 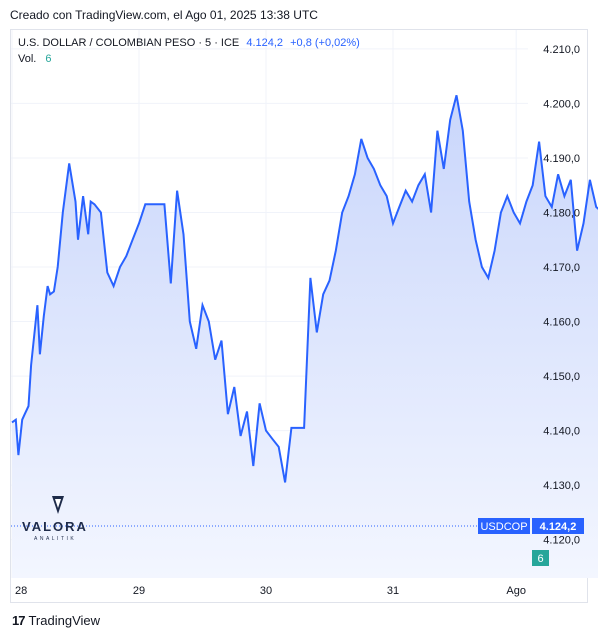 What do you see at coordinates (266, 591) in the screenshot?
I see `x-tick-label: 30` at bounding box center [266, 591].